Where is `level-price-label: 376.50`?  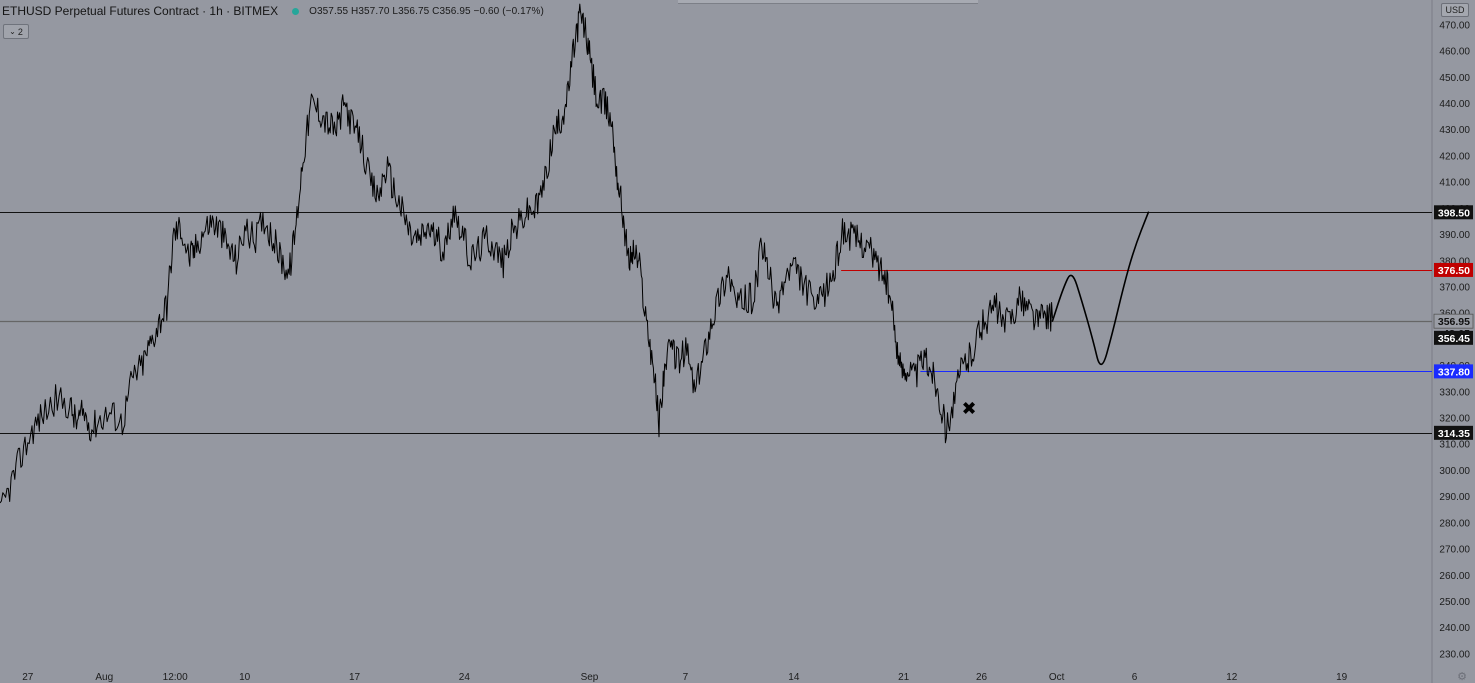
level-price-label: 376.50 is located at coordinates (1454, 271).